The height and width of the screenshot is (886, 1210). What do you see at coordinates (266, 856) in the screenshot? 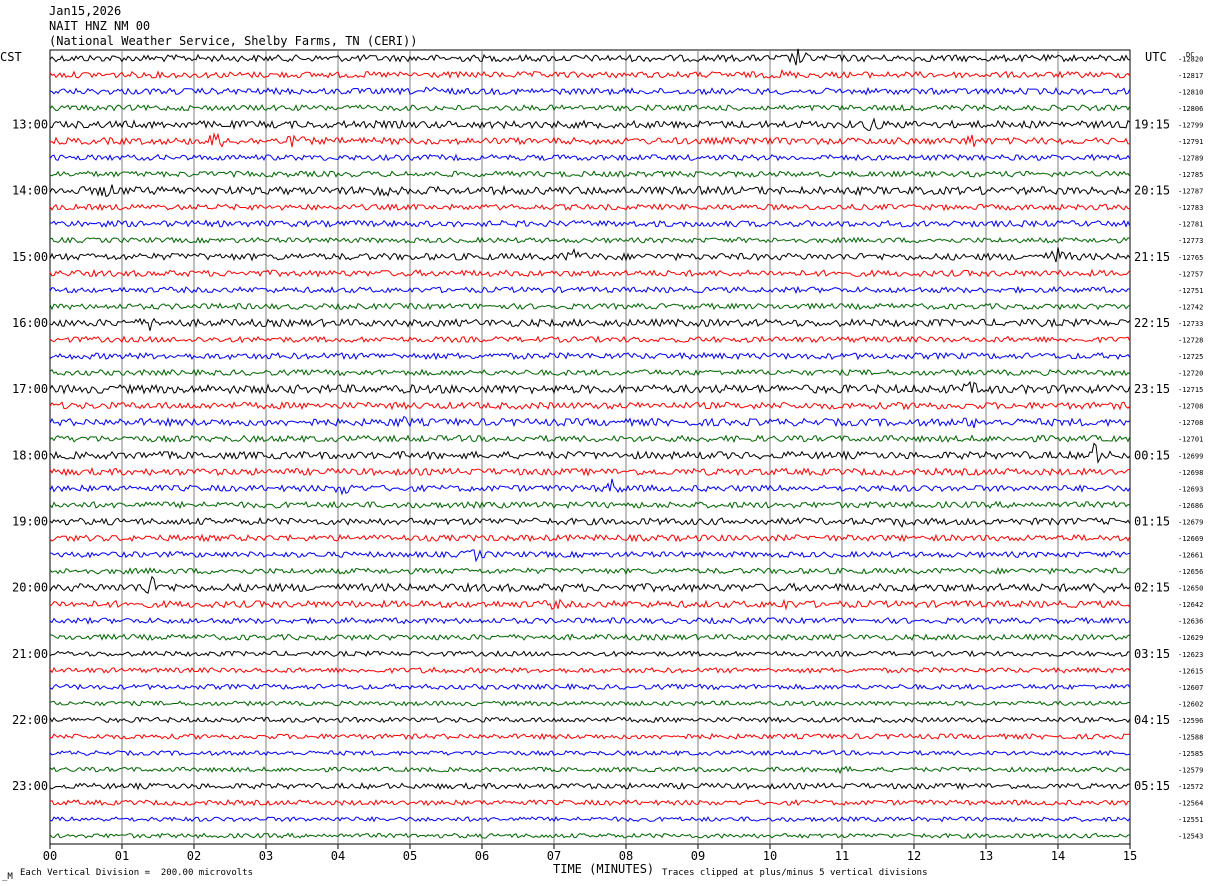
I see `x-tick-label: 03` at bounding box center [266, 856].